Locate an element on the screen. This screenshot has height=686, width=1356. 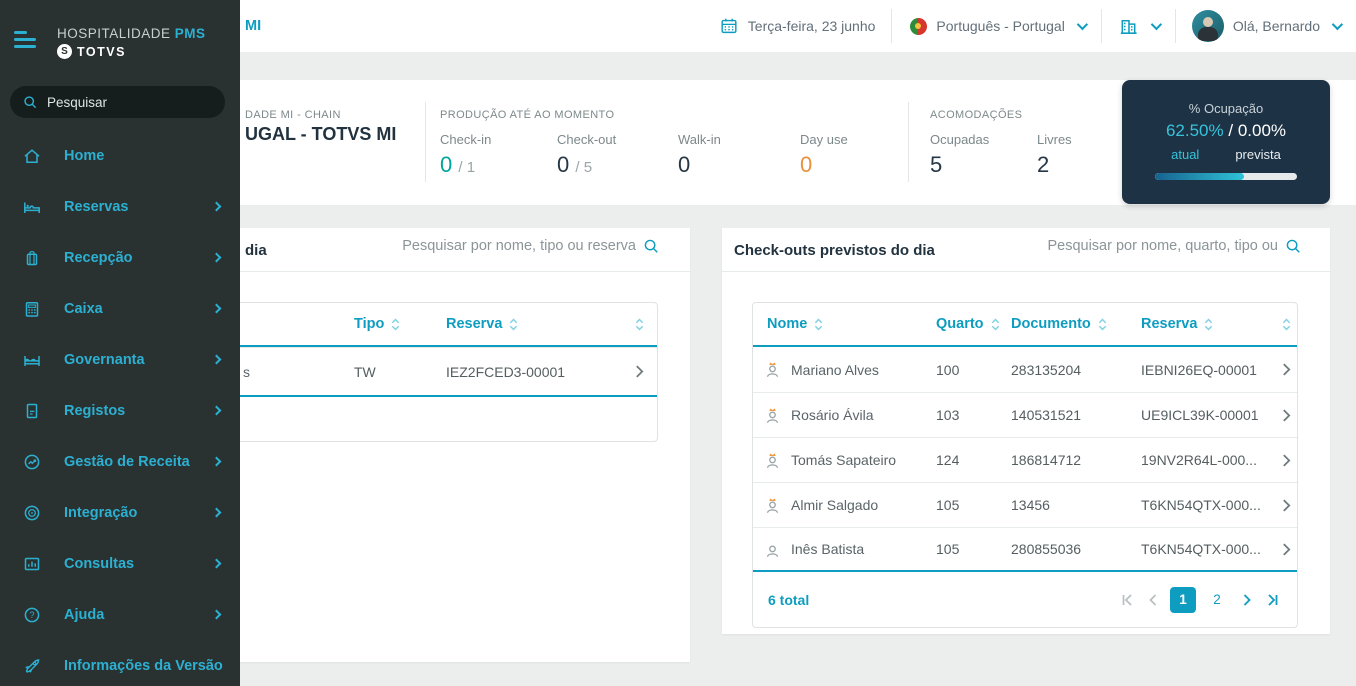
hotel-building-icon is located at coordinates (1128, 26).